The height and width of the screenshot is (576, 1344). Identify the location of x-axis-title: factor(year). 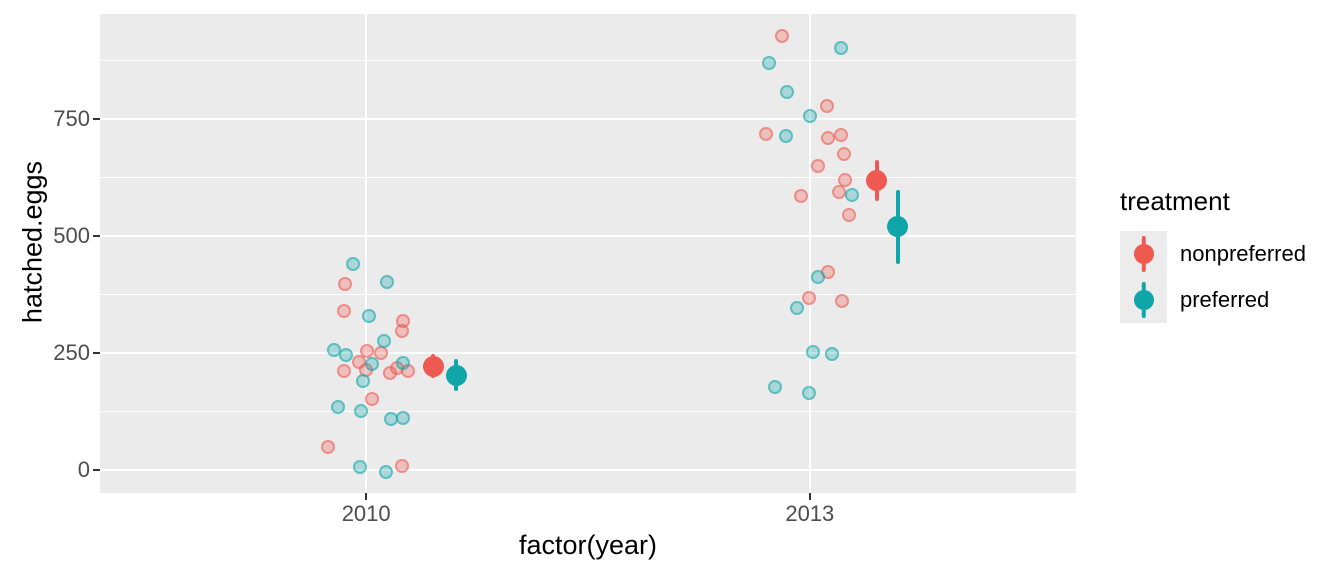
(588, 545).